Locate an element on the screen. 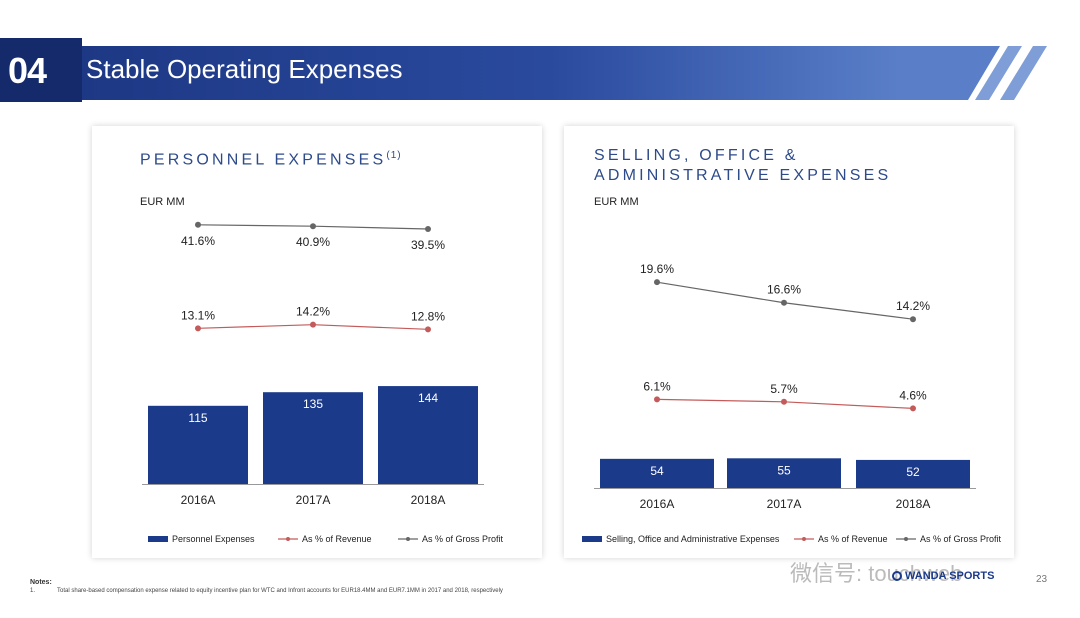 This screenshot has width=1080, height=618. note-number: 1. is located at coordinates (33, 591).